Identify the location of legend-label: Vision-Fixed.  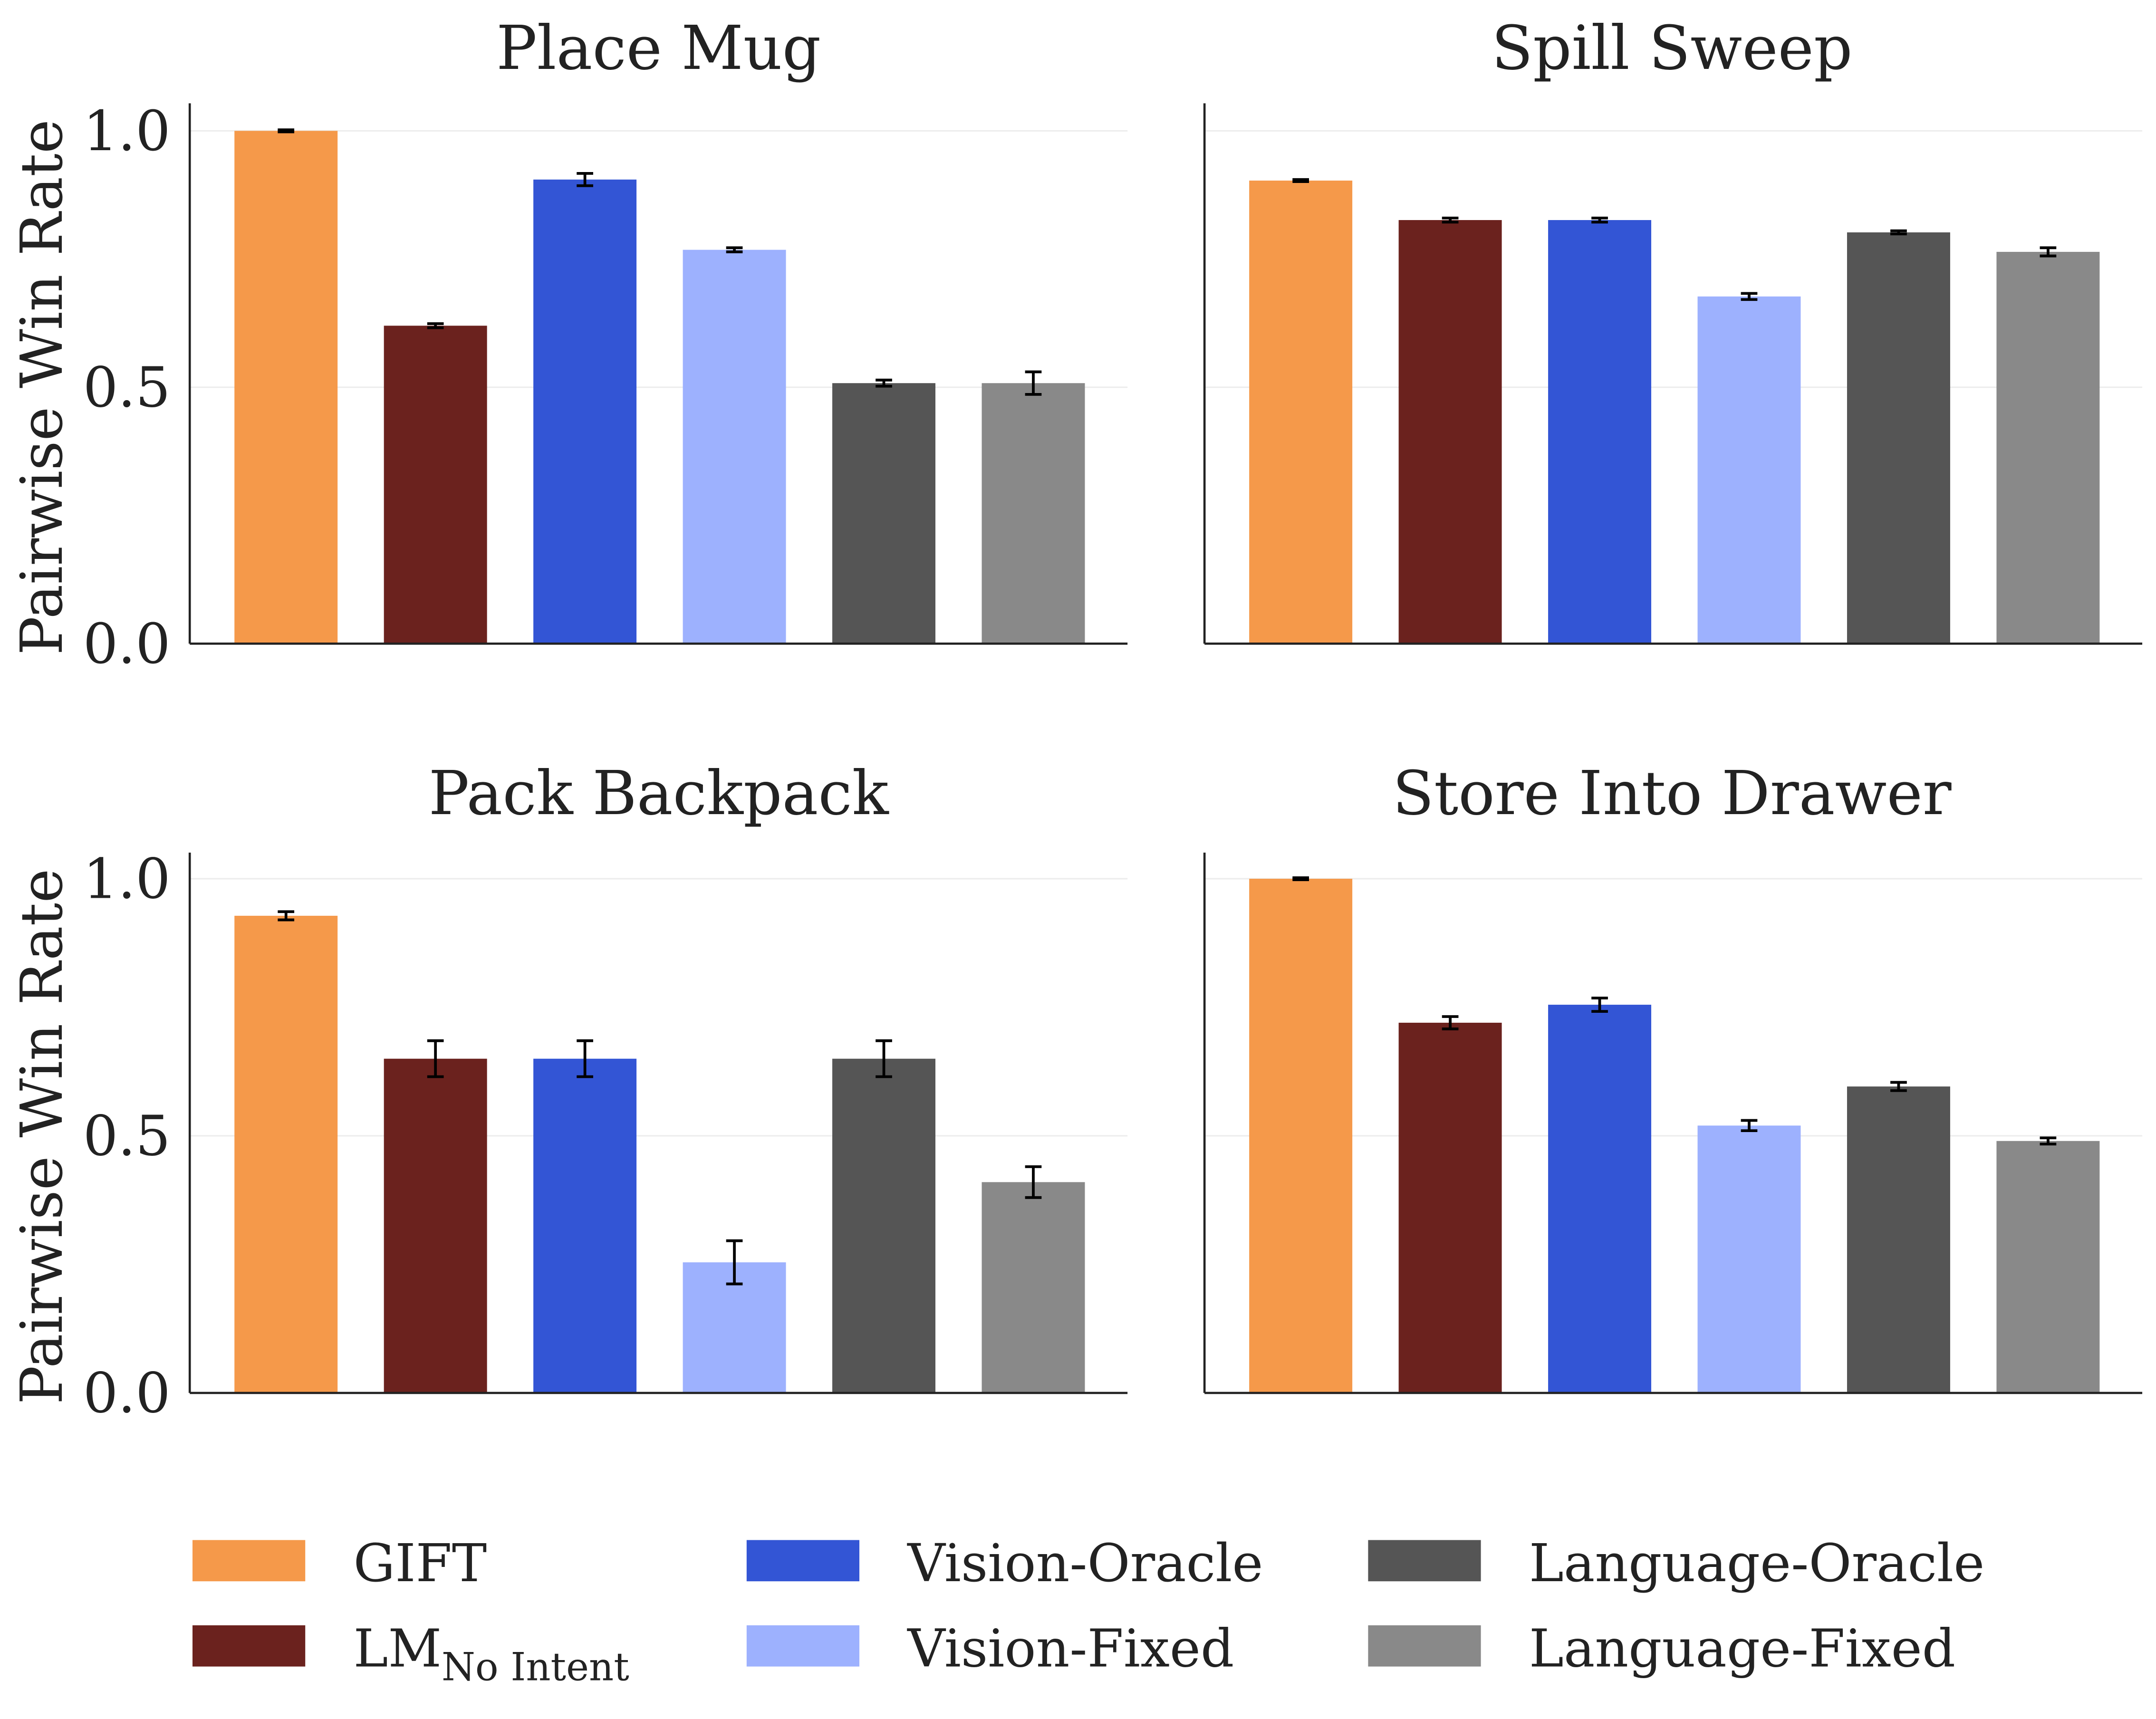
(1070, 1648).